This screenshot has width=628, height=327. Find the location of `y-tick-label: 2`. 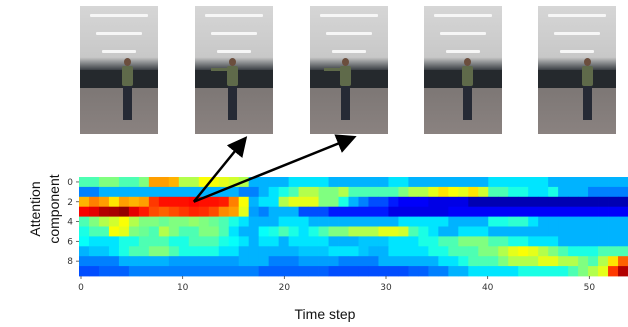

y-tick-label: 2 is located at coordinates (70, 203).